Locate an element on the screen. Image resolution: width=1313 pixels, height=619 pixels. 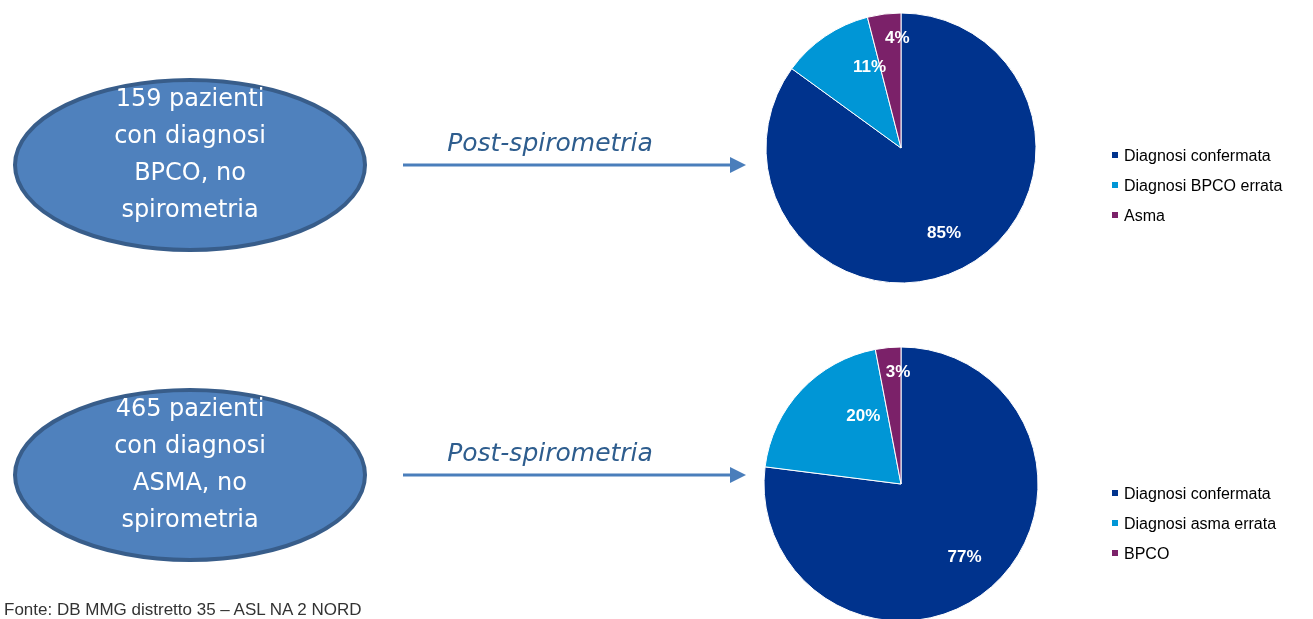
text: 159 pazienti con diagnosi BPCO, no spirometria is located at coordinates (190, 154).